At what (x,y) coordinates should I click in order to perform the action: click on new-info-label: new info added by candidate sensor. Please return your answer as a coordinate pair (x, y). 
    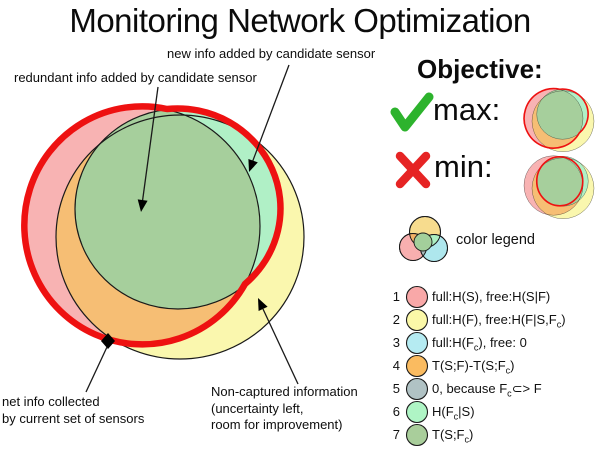
    Looking at the image, I should click on (271, 53).